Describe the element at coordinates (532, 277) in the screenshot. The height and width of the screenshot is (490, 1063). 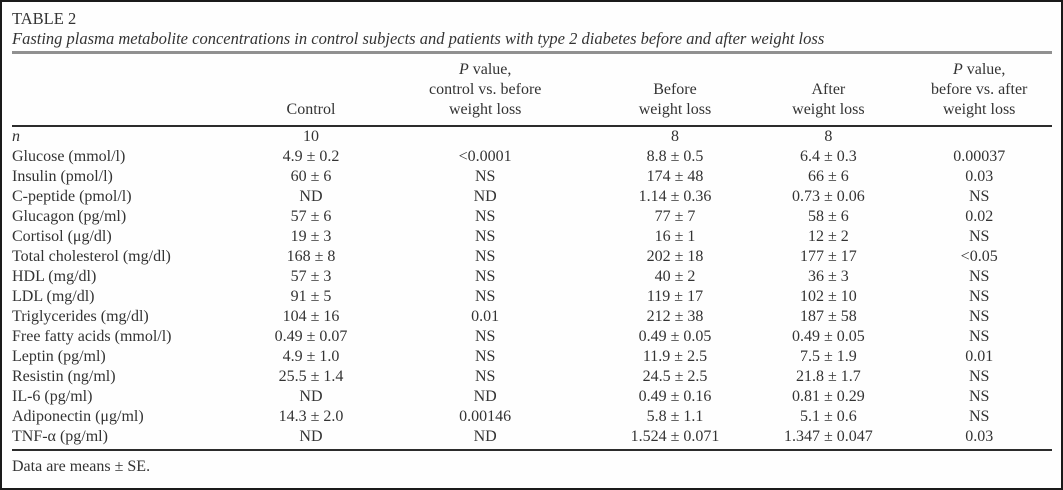
I see `table-row-hdl: HDL (mg/dl) 57 ± 3 NS 40 ± 2 36 ± 3 NS` at that location.